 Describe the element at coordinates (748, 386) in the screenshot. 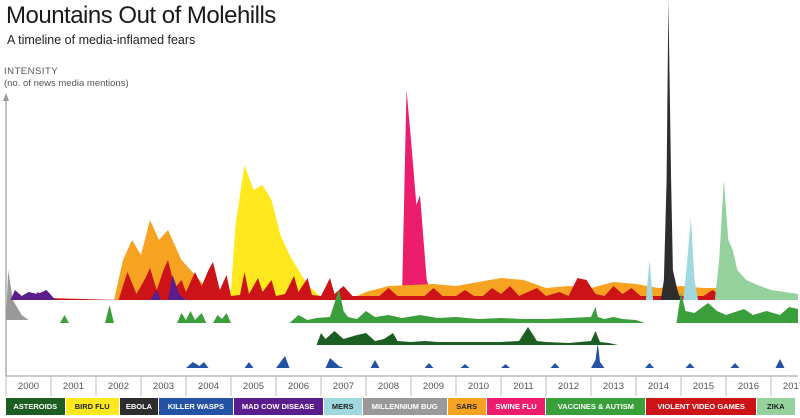

I see `x-tick-label: 2016` at that location.